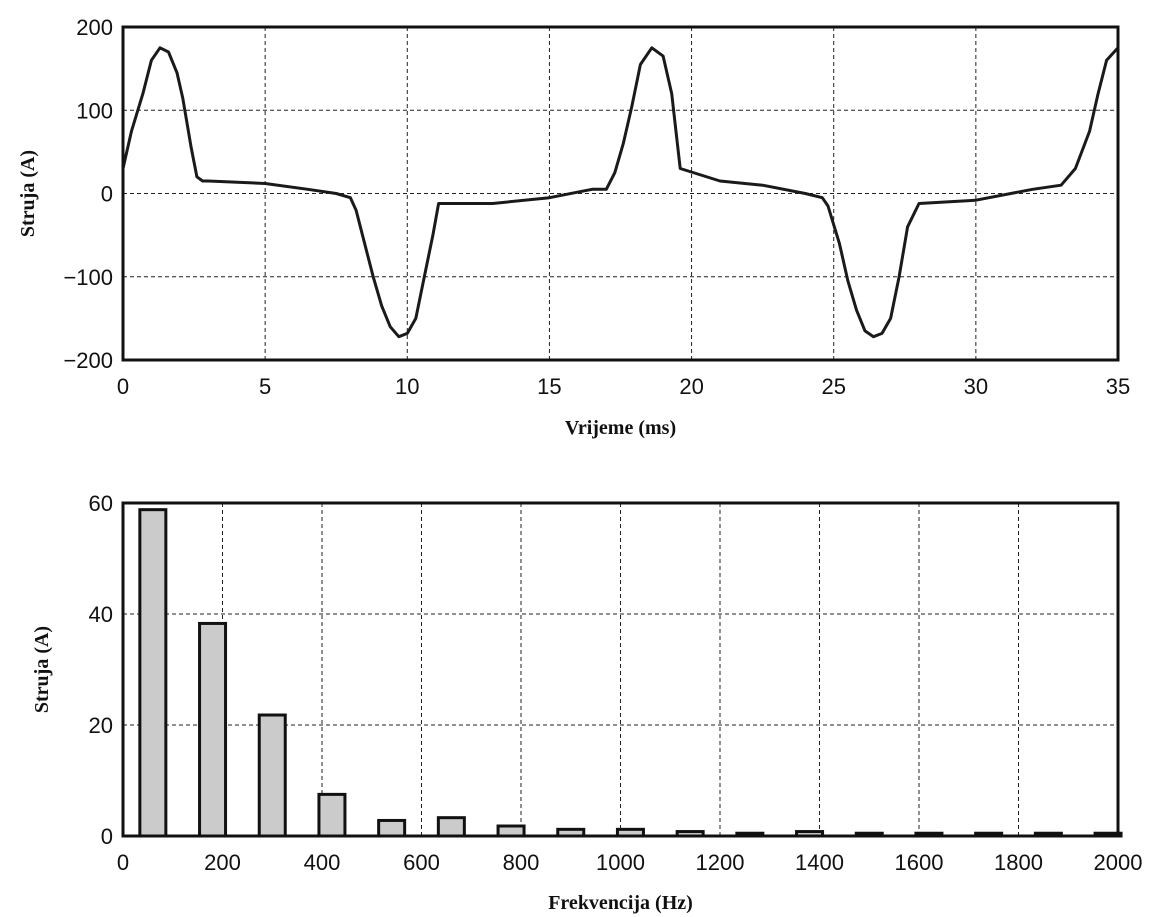 The width and height of the screenshot is (1151, 917). I want to click on spectrum-x-tick-label: 200, so click(222, 862).